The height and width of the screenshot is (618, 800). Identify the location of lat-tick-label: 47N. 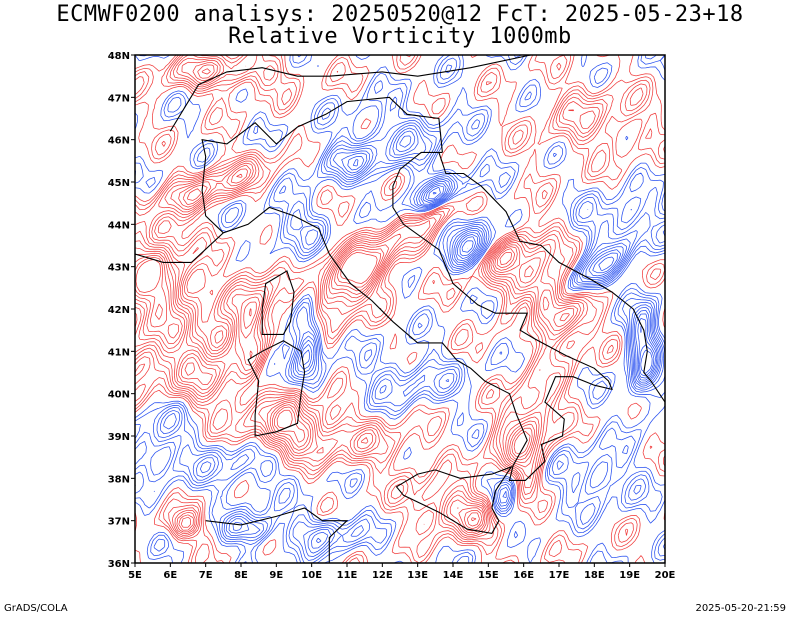
(119, 98).